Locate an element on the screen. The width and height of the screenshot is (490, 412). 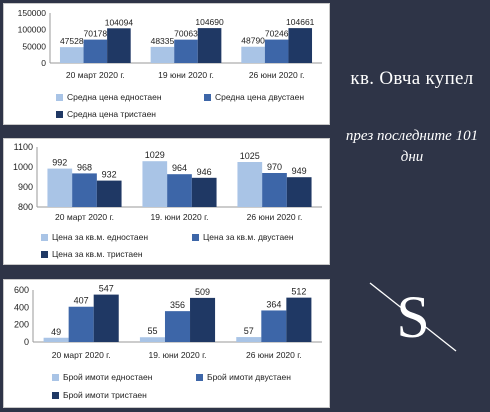
legend-label: Брой имоти двустаен is located at coordinates (249, 377).